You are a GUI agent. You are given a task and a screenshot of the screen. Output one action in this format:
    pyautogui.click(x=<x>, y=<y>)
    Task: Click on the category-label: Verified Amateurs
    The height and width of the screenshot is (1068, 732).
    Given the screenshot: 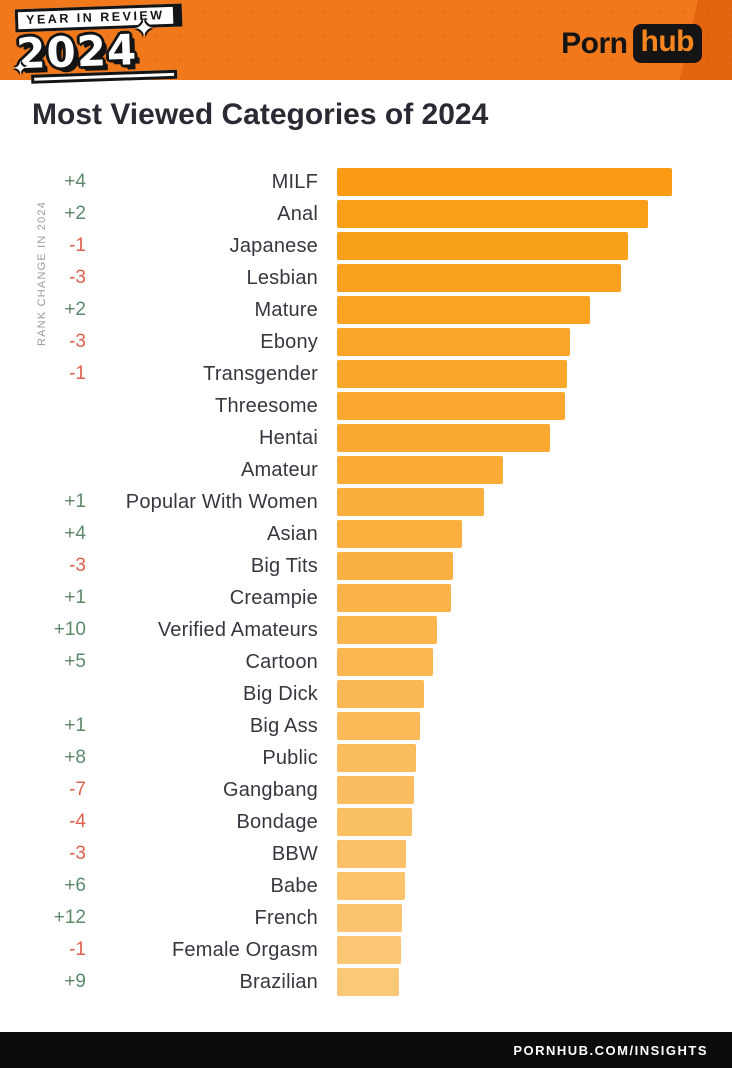 What is the action you would take?
    pyautogui.click(x=237, y=629)
    